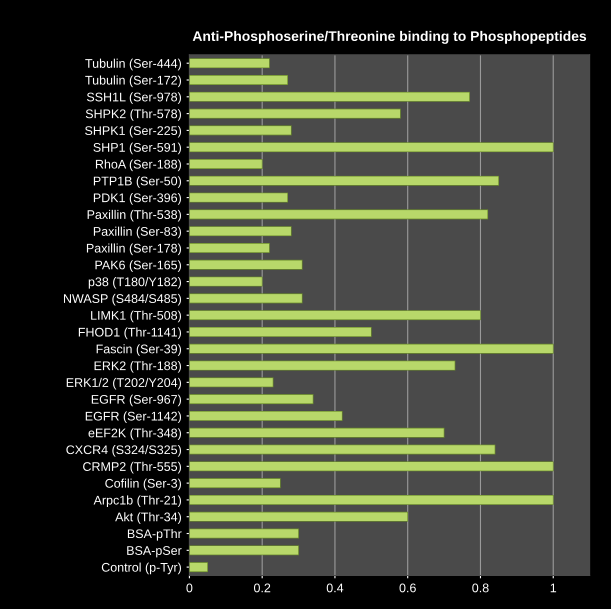 This screenshot has height=609, width=611. I want to click on y-tick-label: EGFR (Ser-967), so click(136, 400).